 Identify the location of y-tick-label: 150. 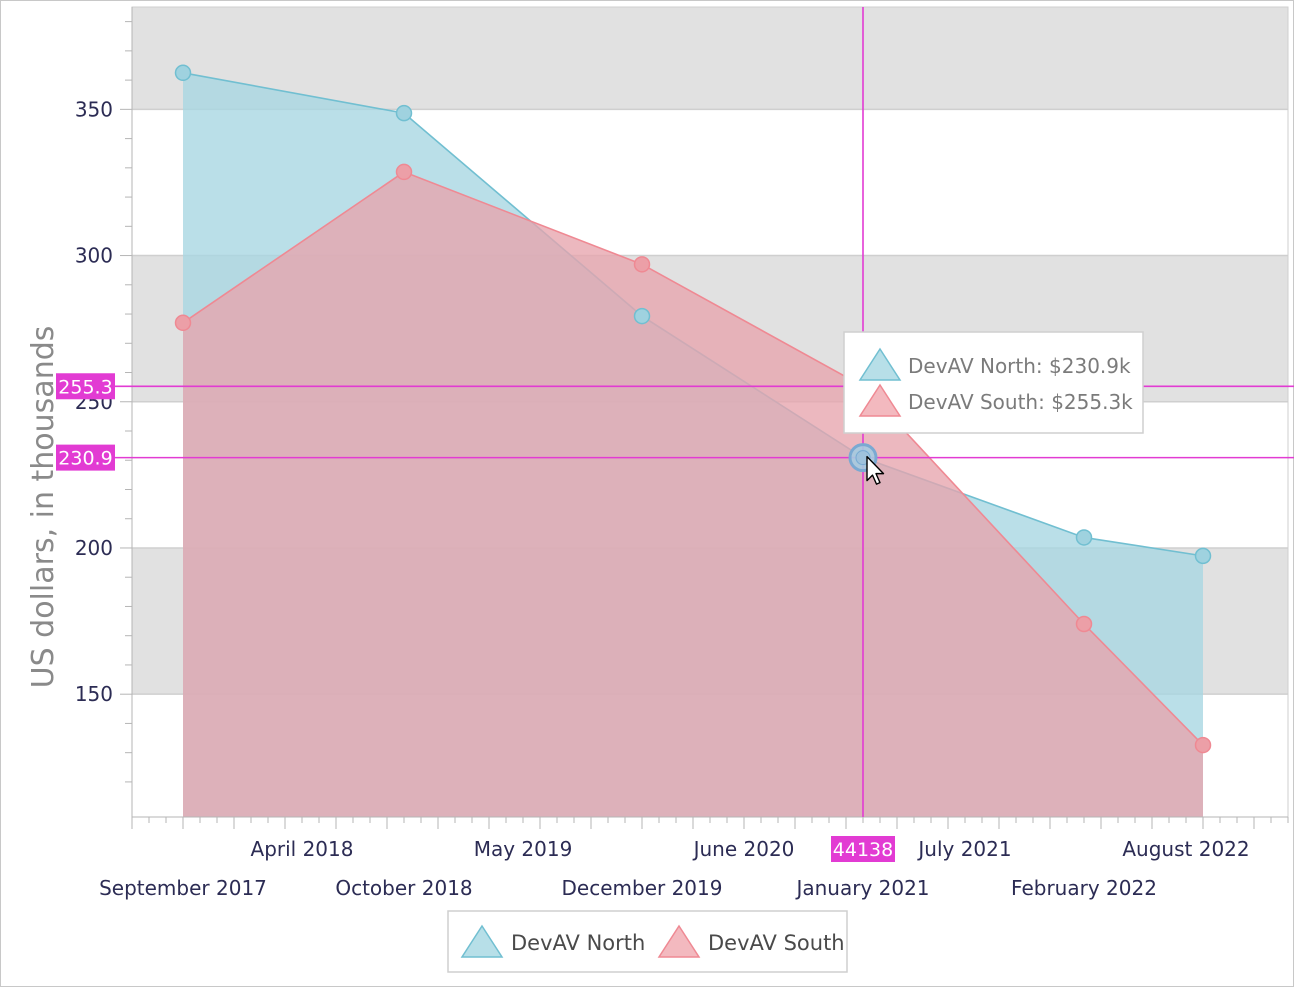
(94, 694).